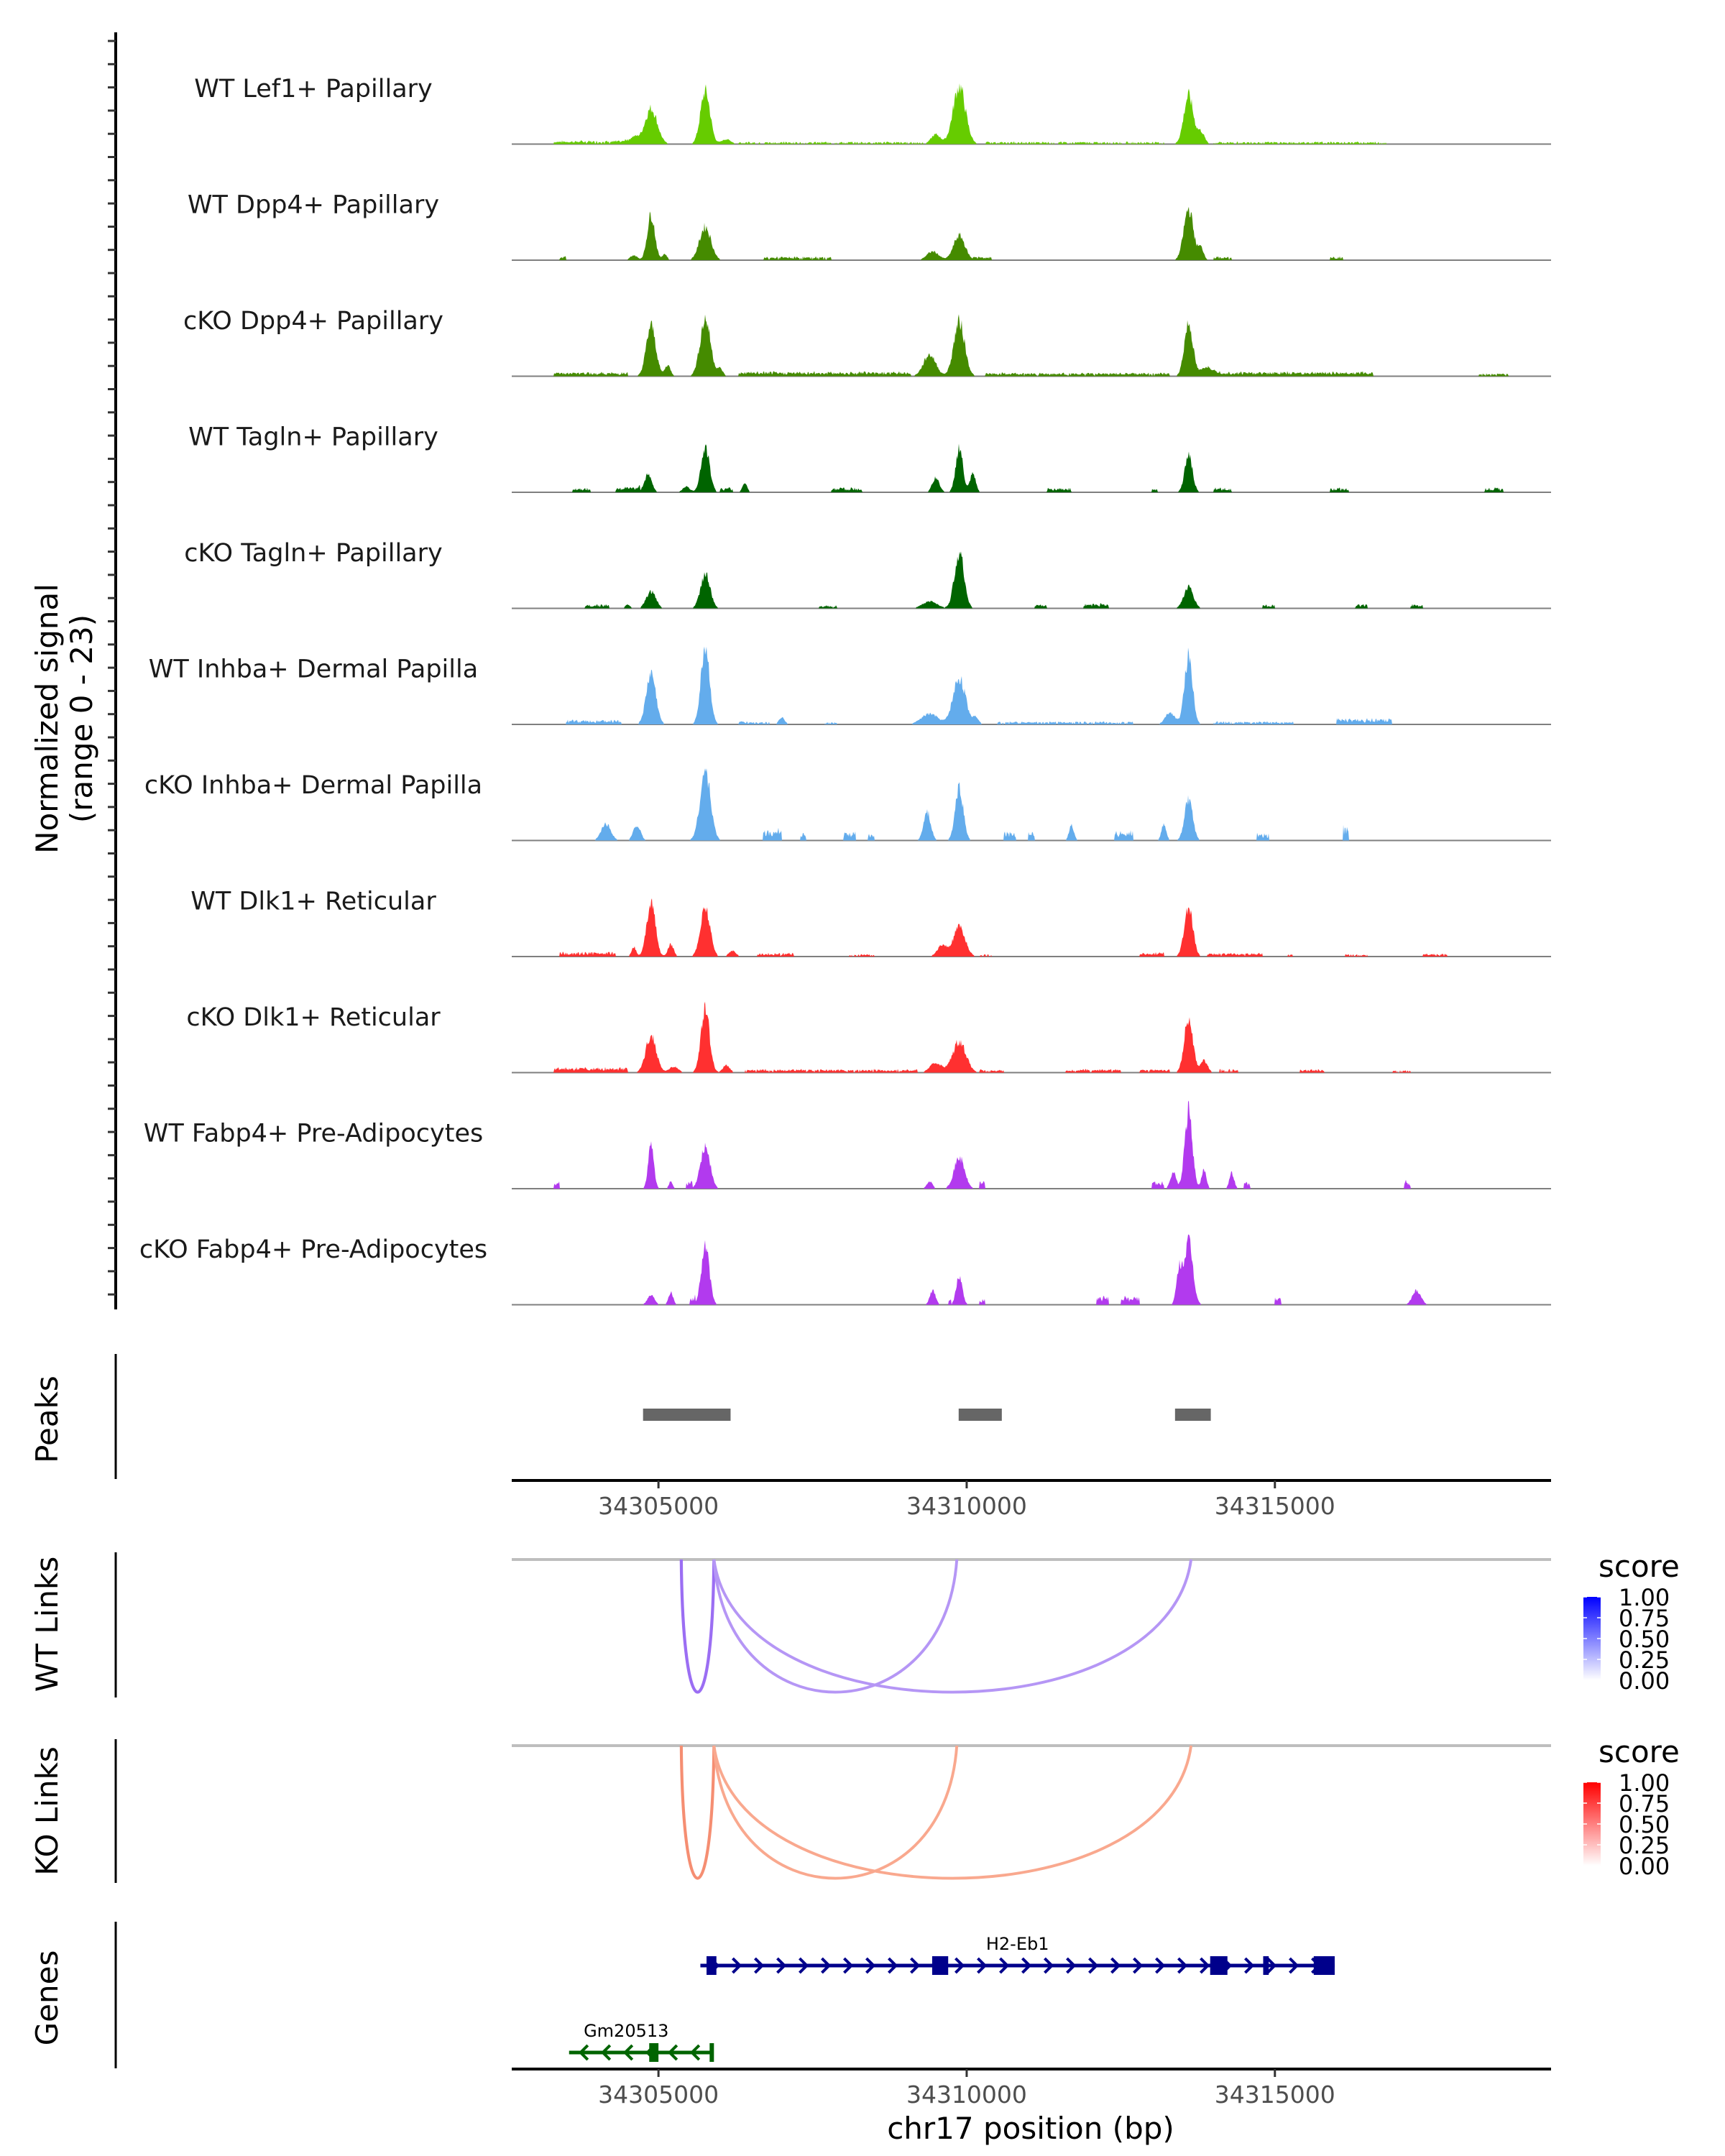  Describe the element at coordinates (313, 321) in the screenshot. I see `track-label: cKO Dpp4+ Papillary` at that location.